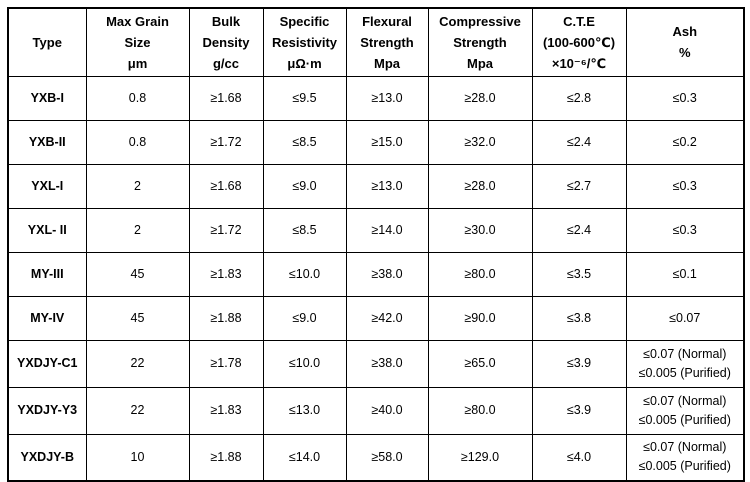 This screenshot has width=750, height=482. What do you see at coordinates (304, 21) in the screenshot?
I see `header-line: Specific` at bounding box center [304, 21].